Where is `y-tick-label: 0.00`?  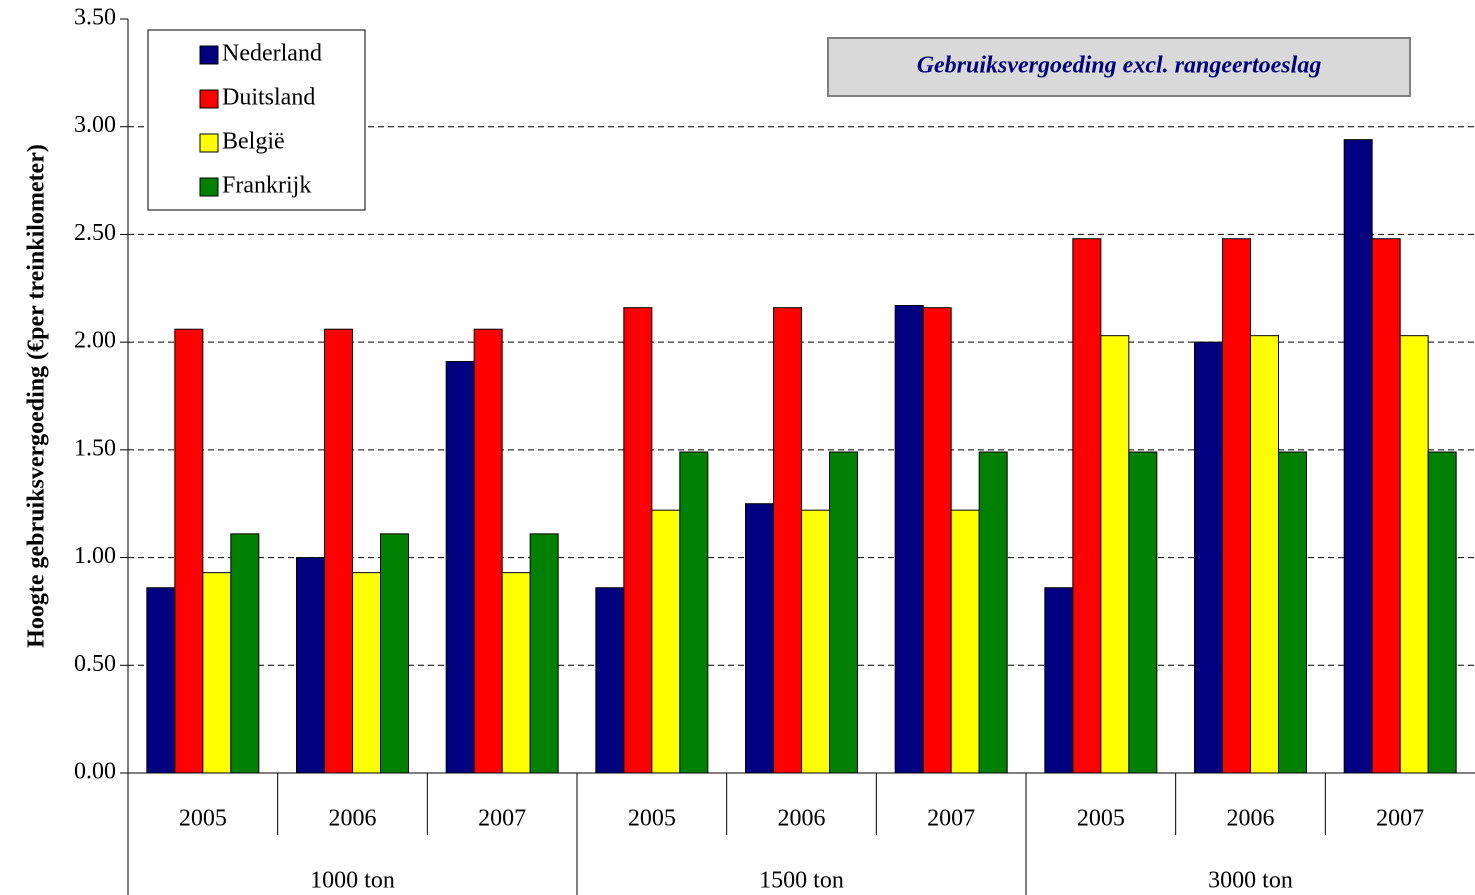 y-tick-label: 0.00 is located at coordinates (95, 772).